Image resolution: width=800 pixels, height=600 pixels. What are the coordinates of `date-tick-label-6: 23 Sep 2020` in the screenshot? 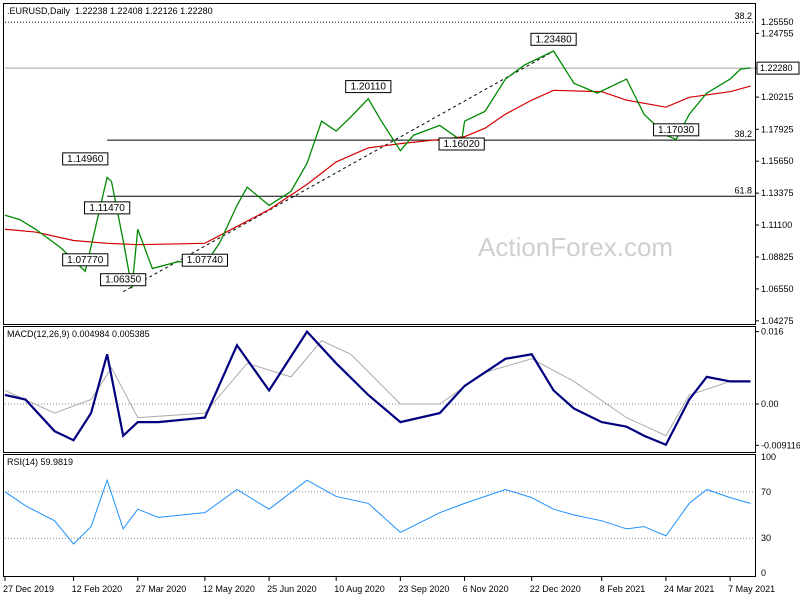 It's located at (423, 589).